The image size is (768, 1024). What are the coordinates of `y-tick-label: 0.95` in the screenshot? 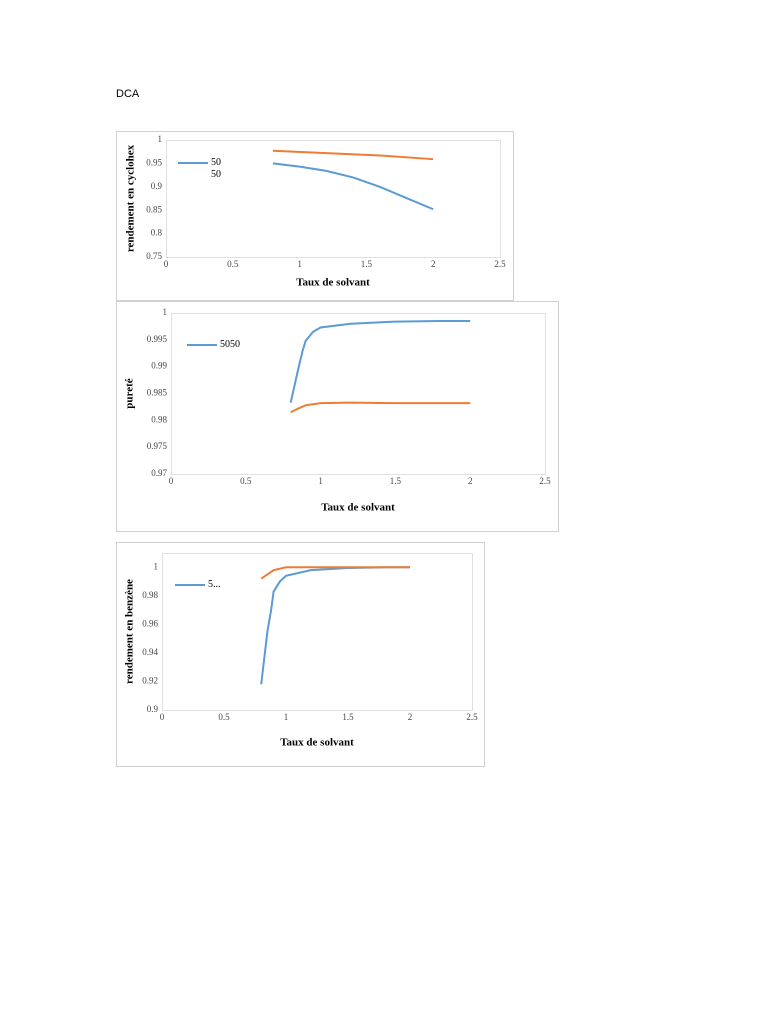 It's located at (154, 162).